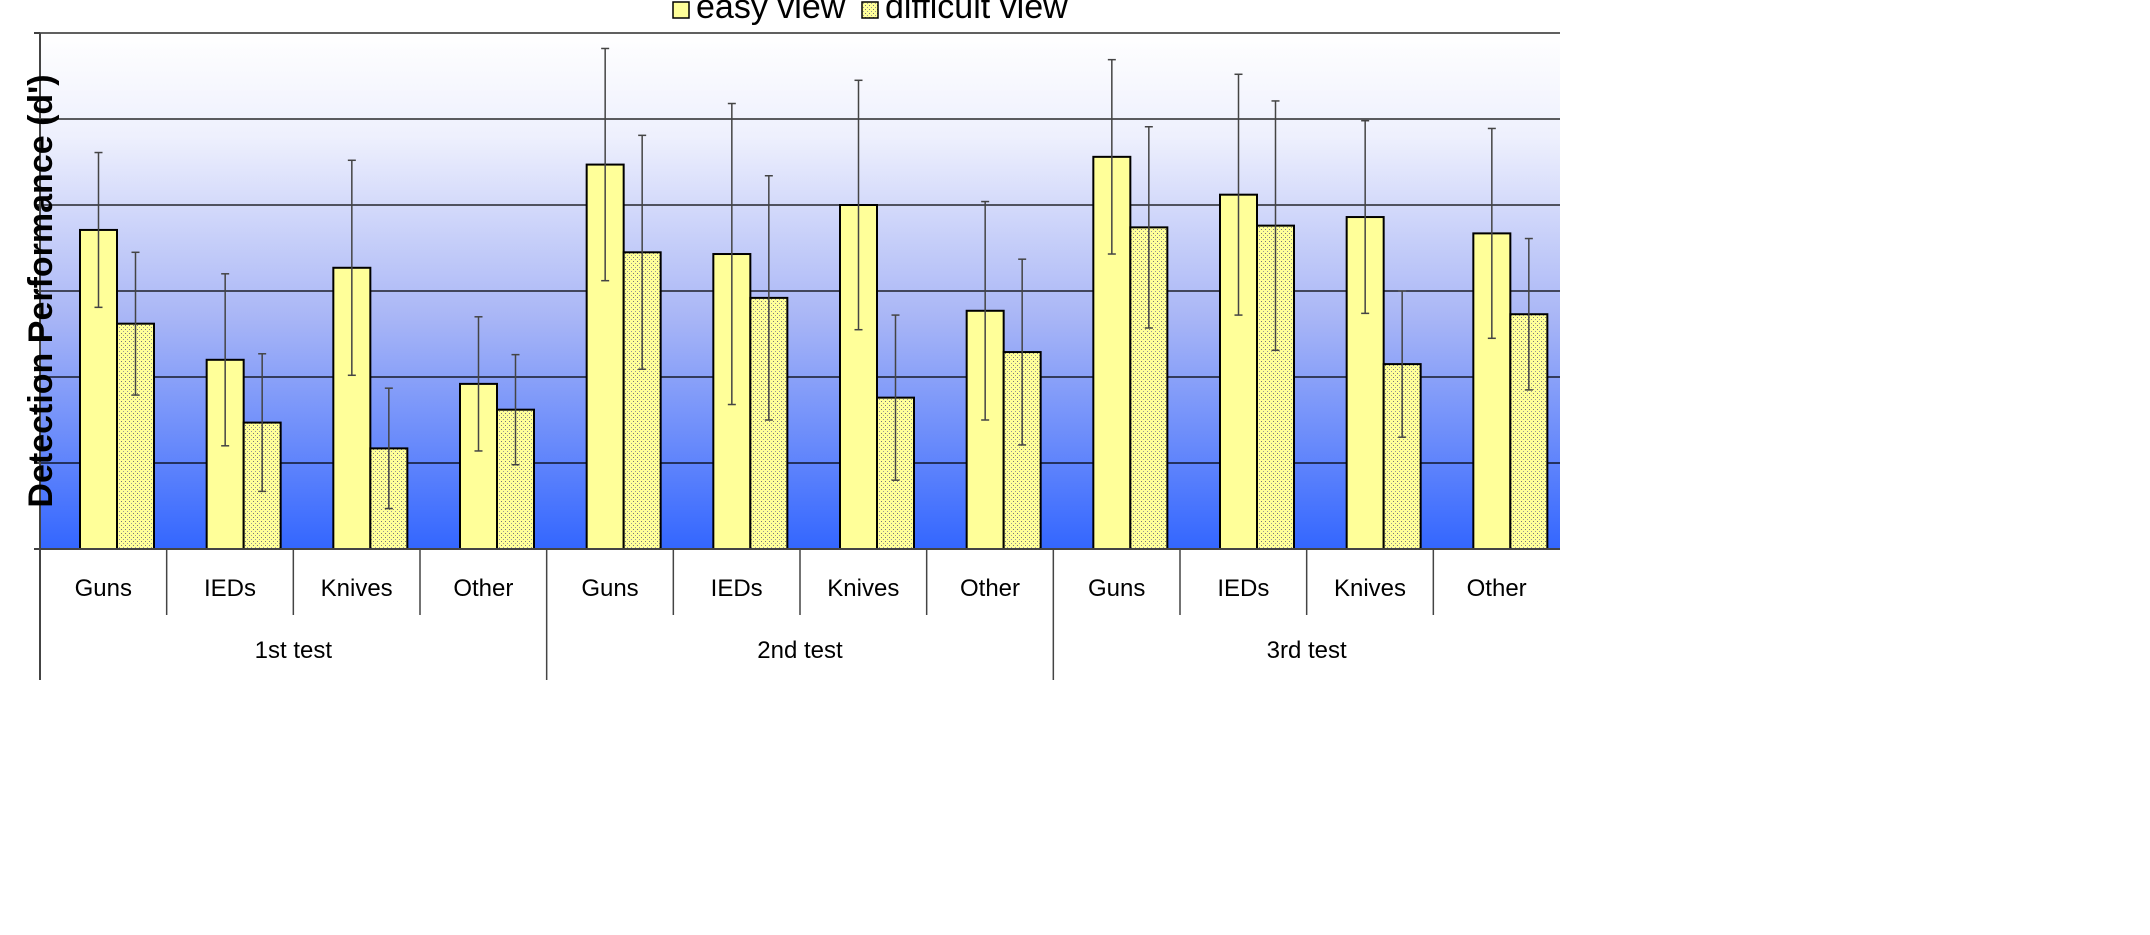  I want to click on legend-label-difficult: difficult view, so click(976, 13).